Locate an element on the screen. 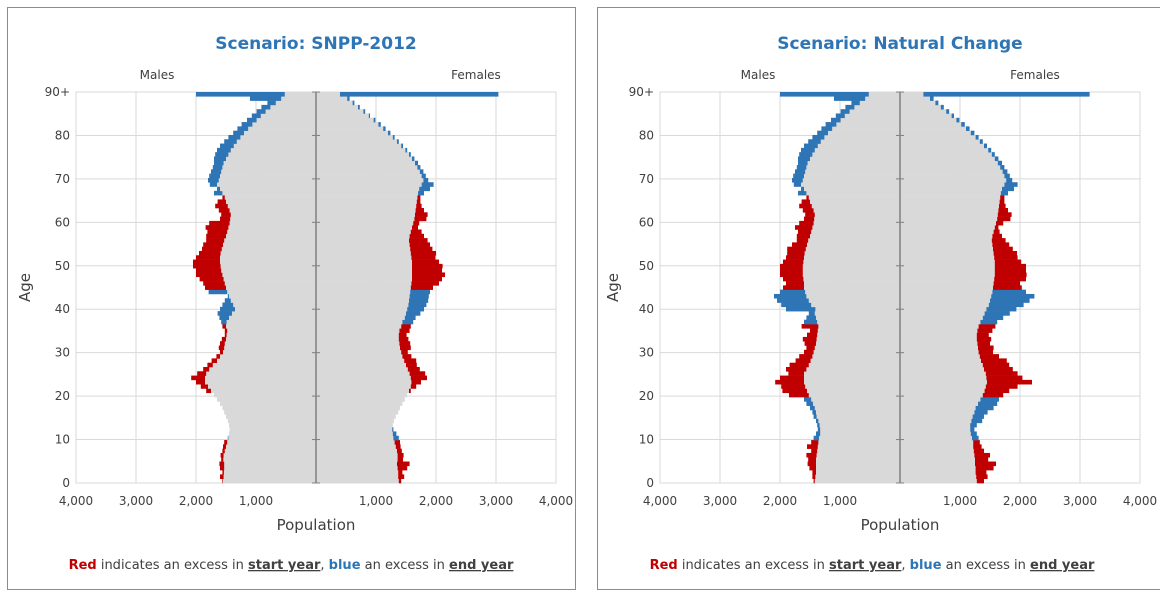 This screenshot has width=1160, height=597. y-tick-label: 30 is located at coordinates (646, 353).